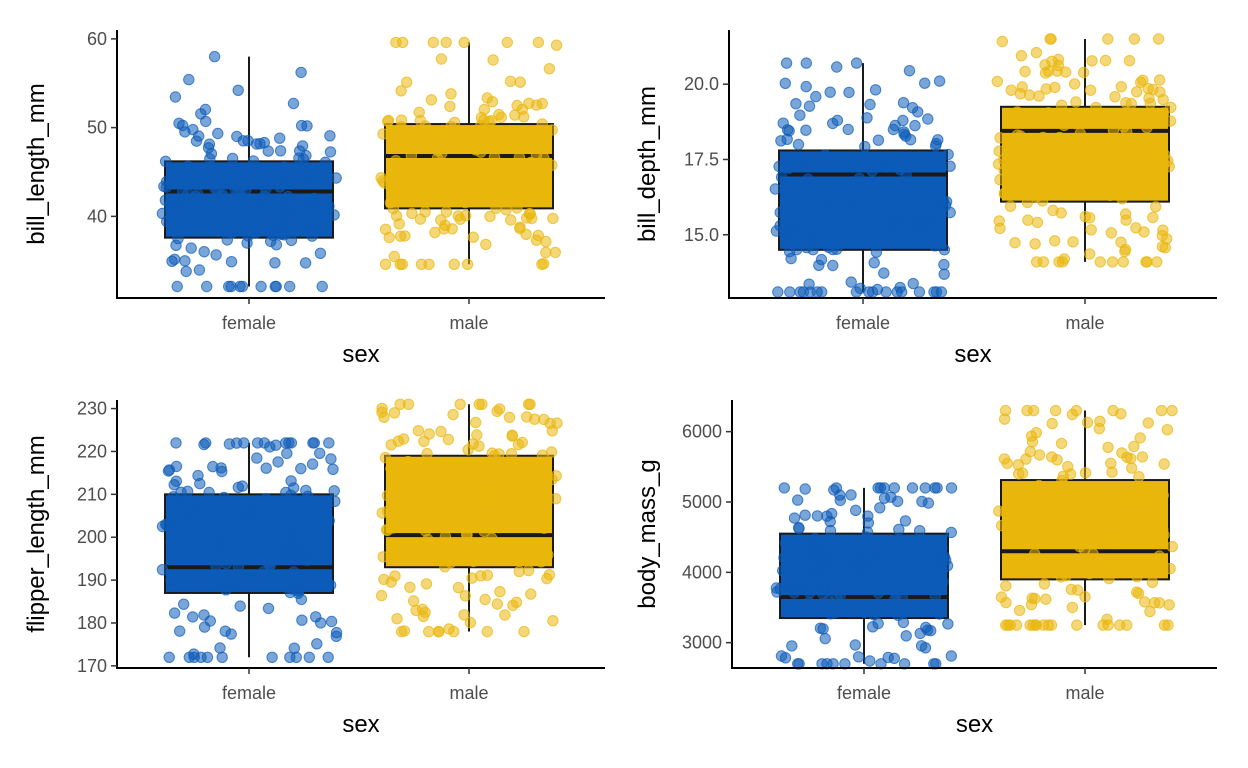 The image size is (1248, 768). I want to click on x-tick-label-male: male, so click(1084, 323).